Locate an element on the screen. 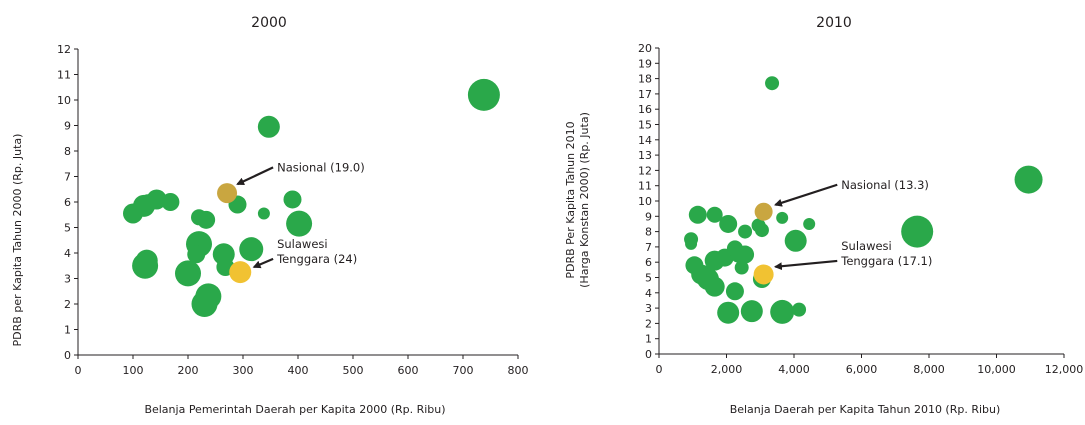 This screenshot has height=425, width=1085. nasional-bubble is located at coordinates (227, 193).